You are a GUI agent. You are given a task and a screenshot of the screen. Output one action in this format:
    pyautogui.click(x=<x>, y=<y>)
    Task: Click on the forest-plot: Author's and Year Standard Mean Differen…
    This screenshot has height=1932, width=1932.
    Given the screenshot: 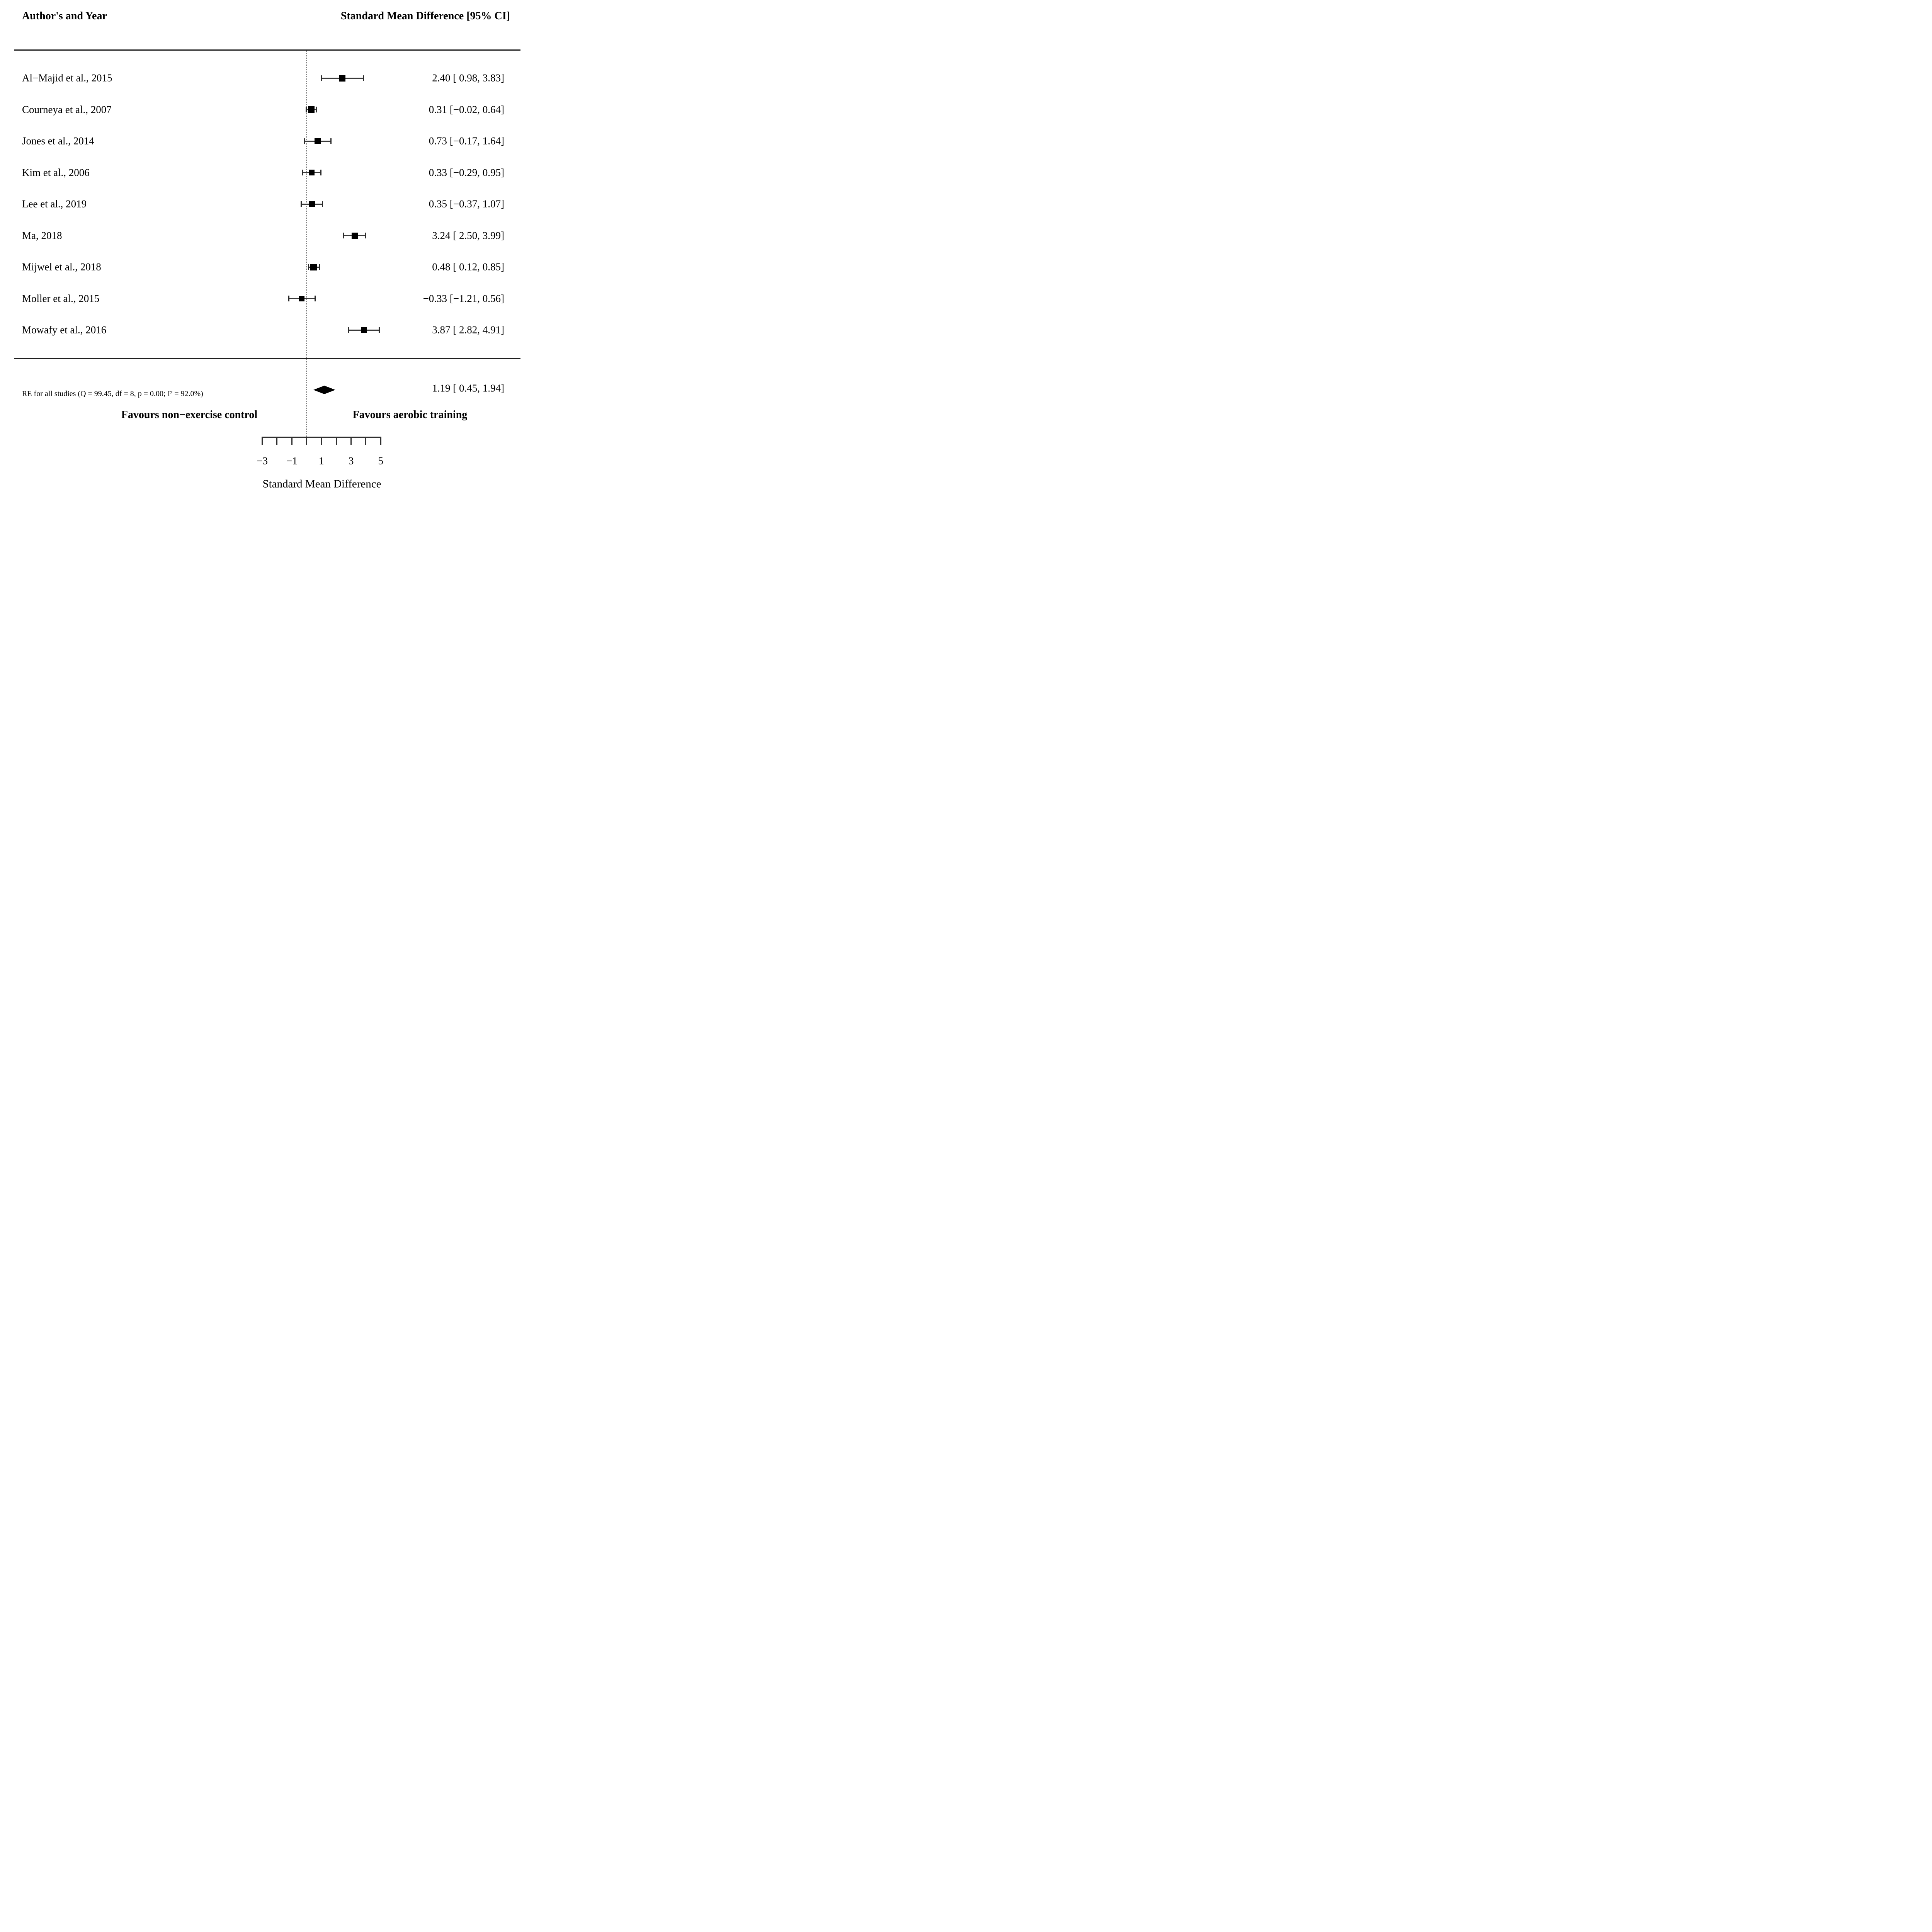 What is the action you would take?
    pyautogui.click(x=269, y=250)
    